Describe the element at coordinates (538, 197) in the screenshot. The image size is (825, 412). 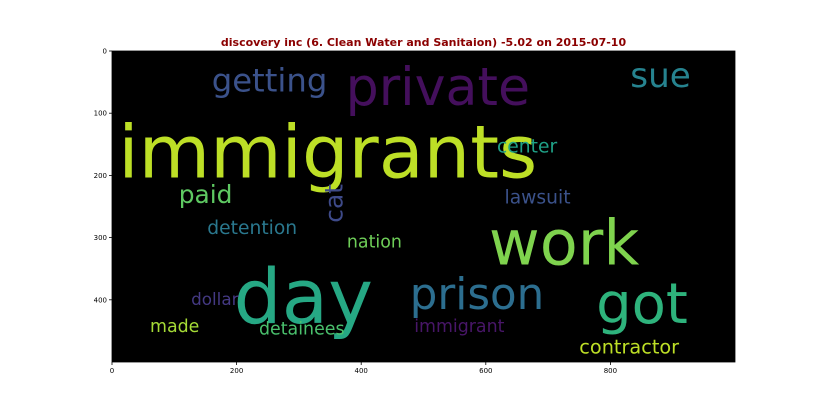
I see `word-lawsuit: lawsuit` at that location.